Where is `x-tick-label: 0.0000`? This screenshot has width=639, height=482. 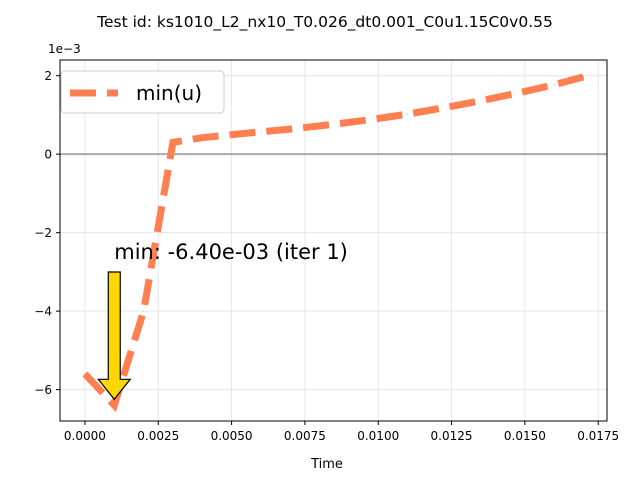 x-tick-label: 0.0000 is located at coordinates (85, 436).